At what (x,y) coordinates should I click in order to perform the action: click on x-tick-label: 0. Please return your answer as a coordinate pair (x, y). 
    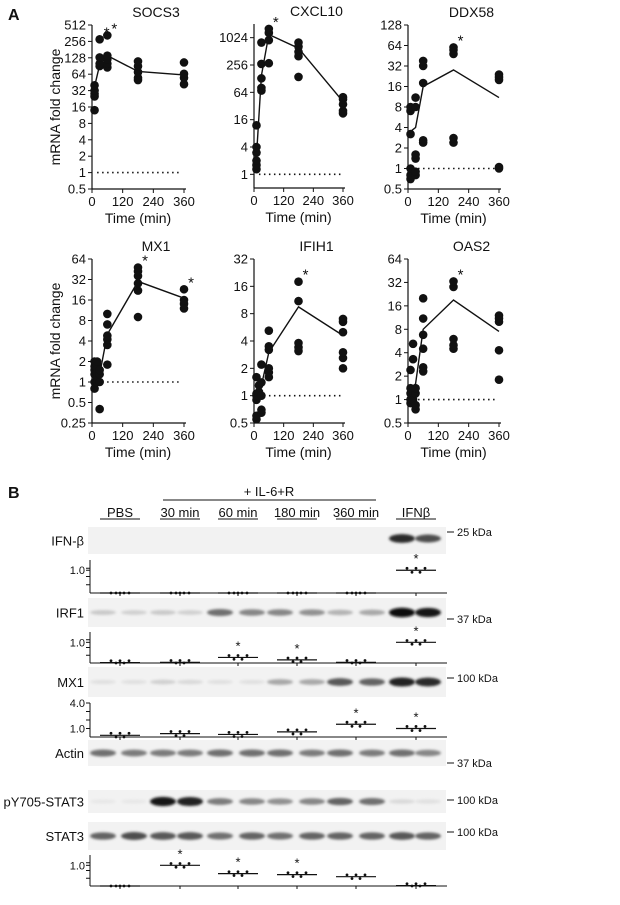
    Looking at the image, I should click on (91, 201).